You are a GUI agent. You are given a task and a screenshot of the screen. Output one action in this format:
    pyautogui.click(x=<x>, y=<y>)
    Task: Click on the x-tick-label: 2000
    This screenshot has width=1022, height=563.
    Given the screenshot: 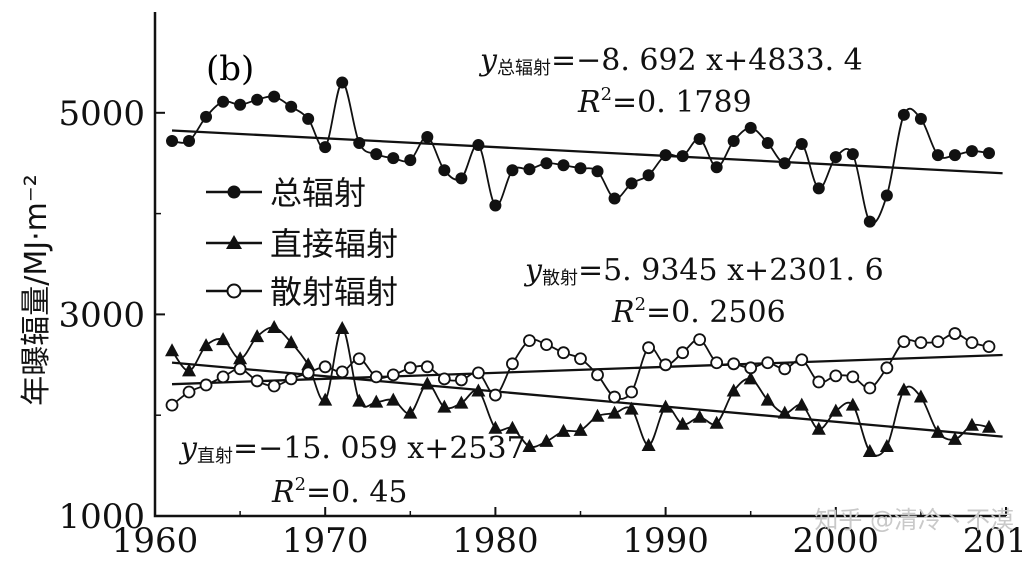 What is the action you would take?
    pyautogui.click(x=836, y=541)
    